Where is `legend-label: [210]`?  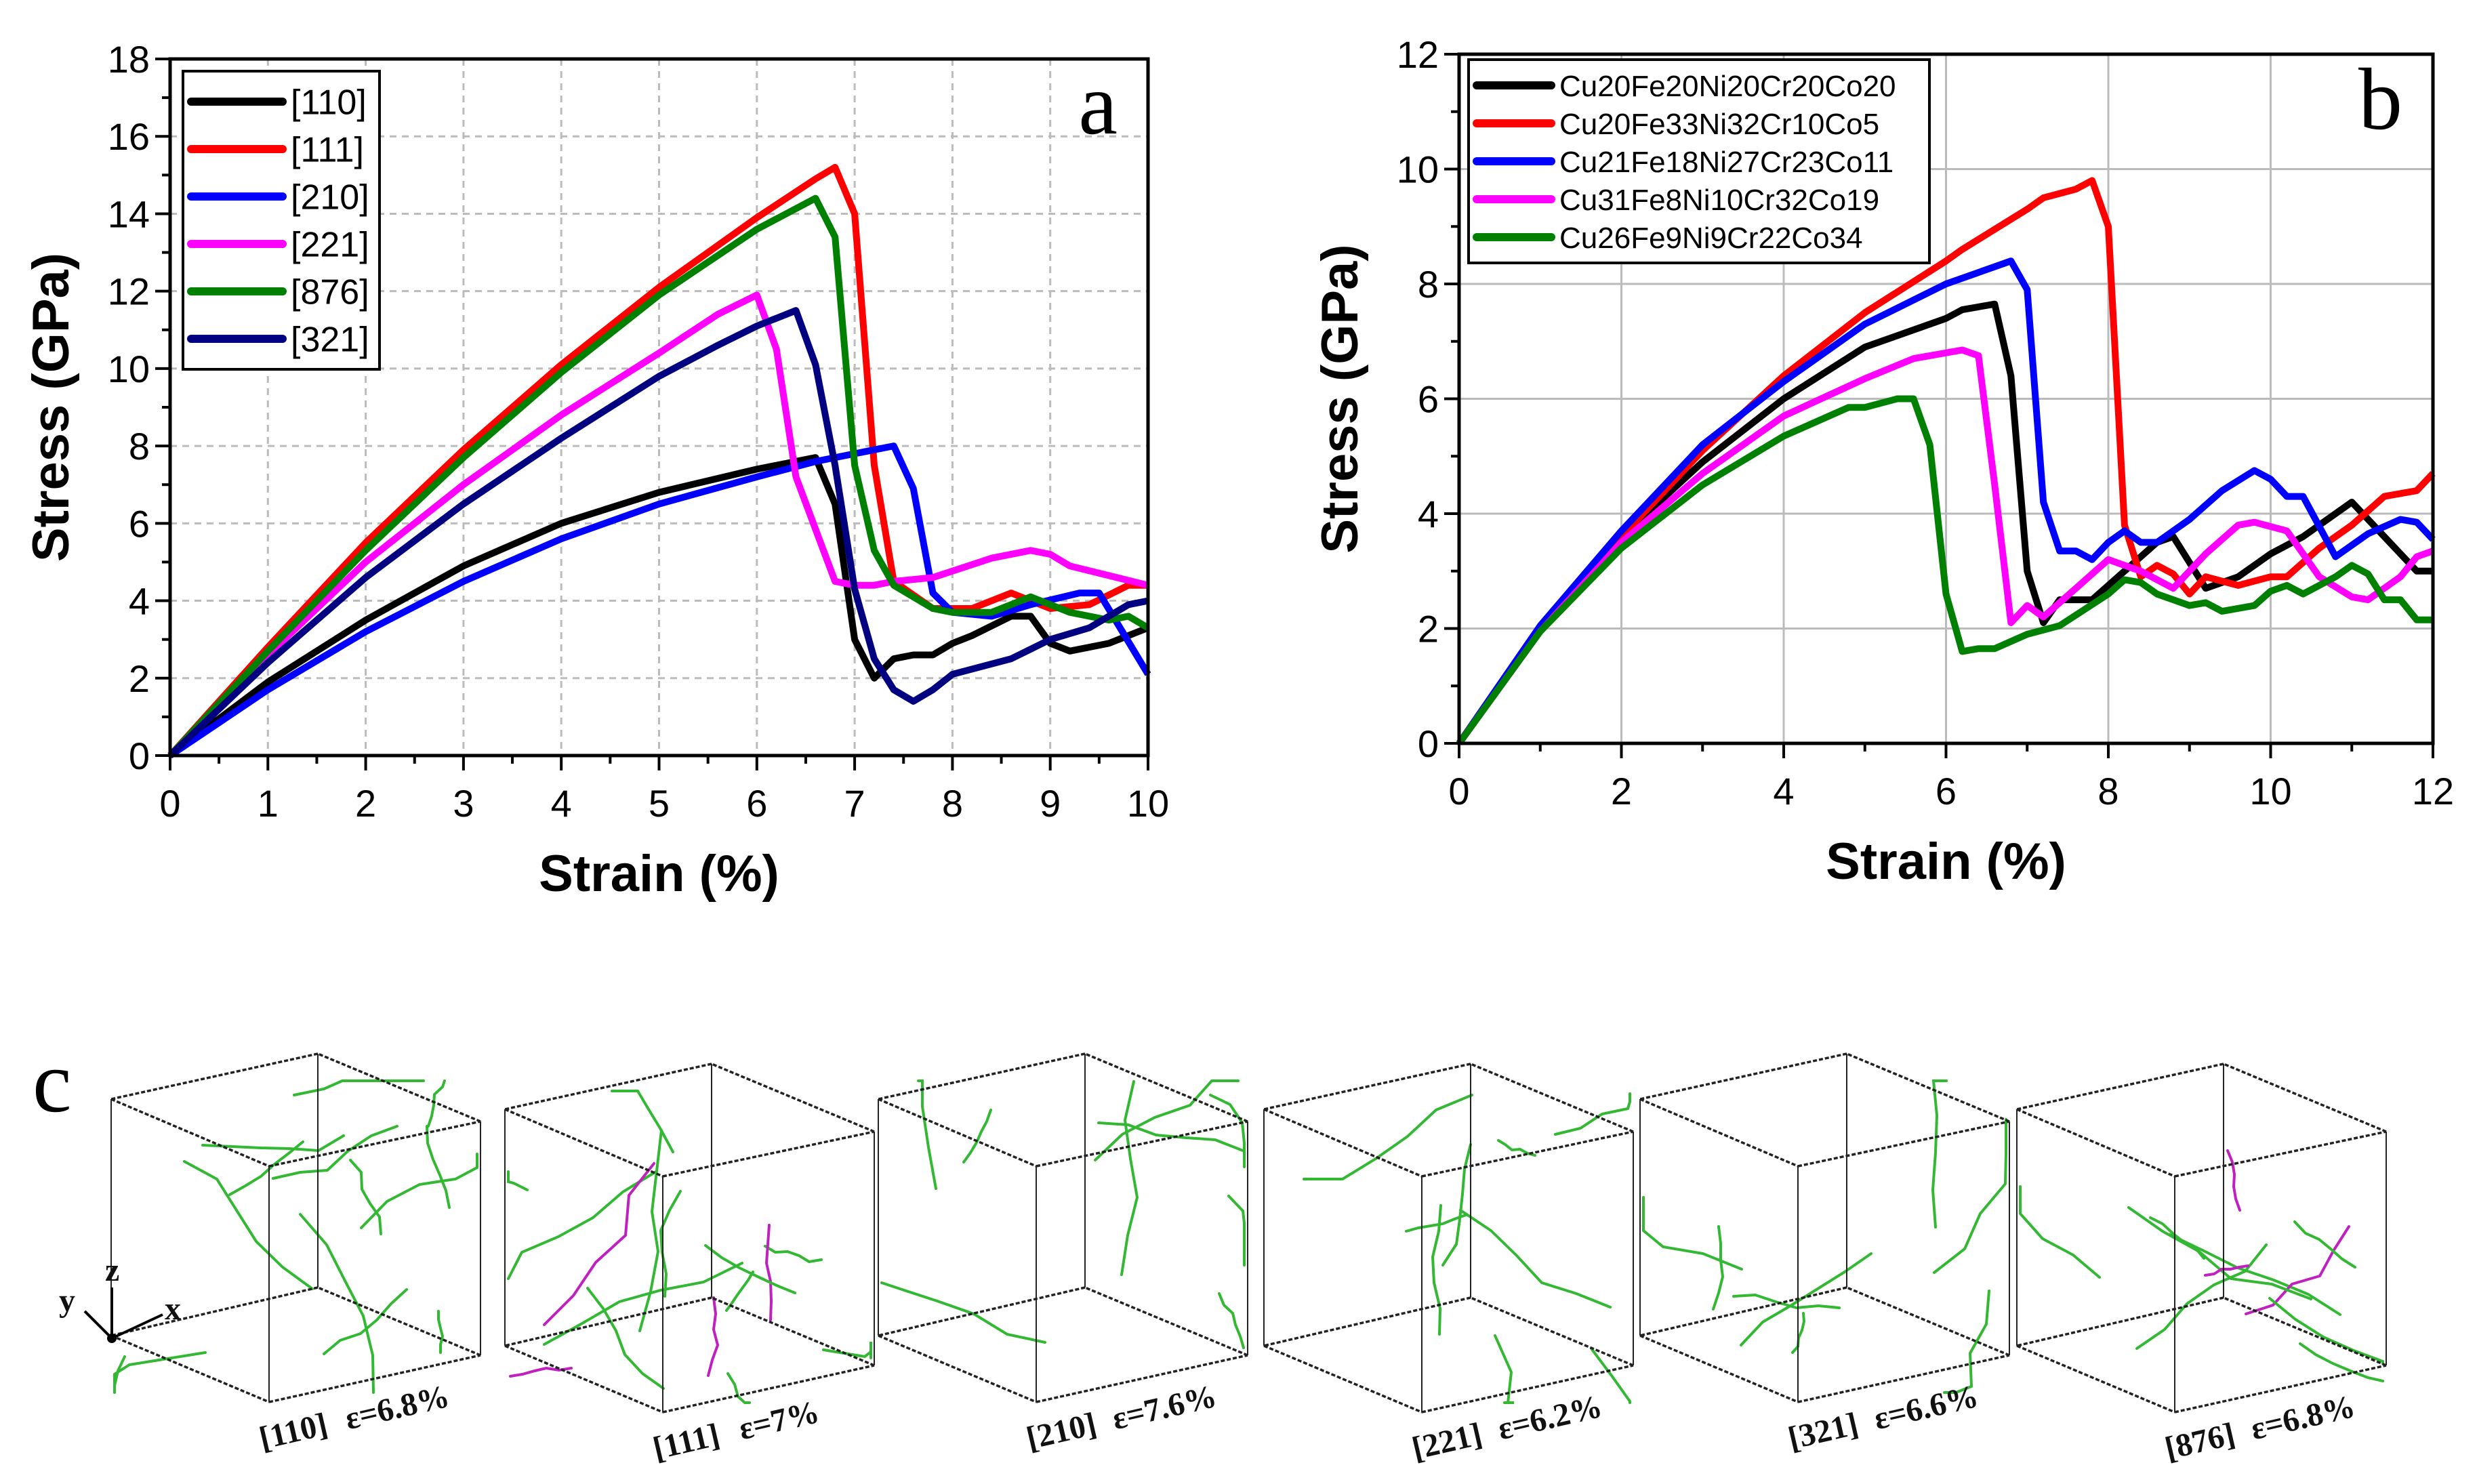 legend-label: [210] is located at coordinates (330, 198).